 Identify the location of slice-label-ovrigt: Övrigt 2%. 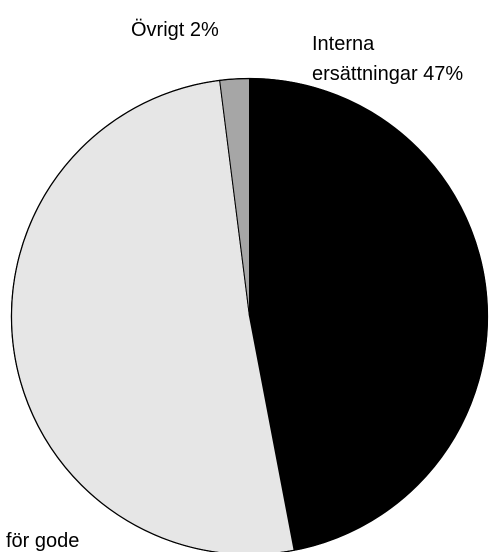
(175, 30).